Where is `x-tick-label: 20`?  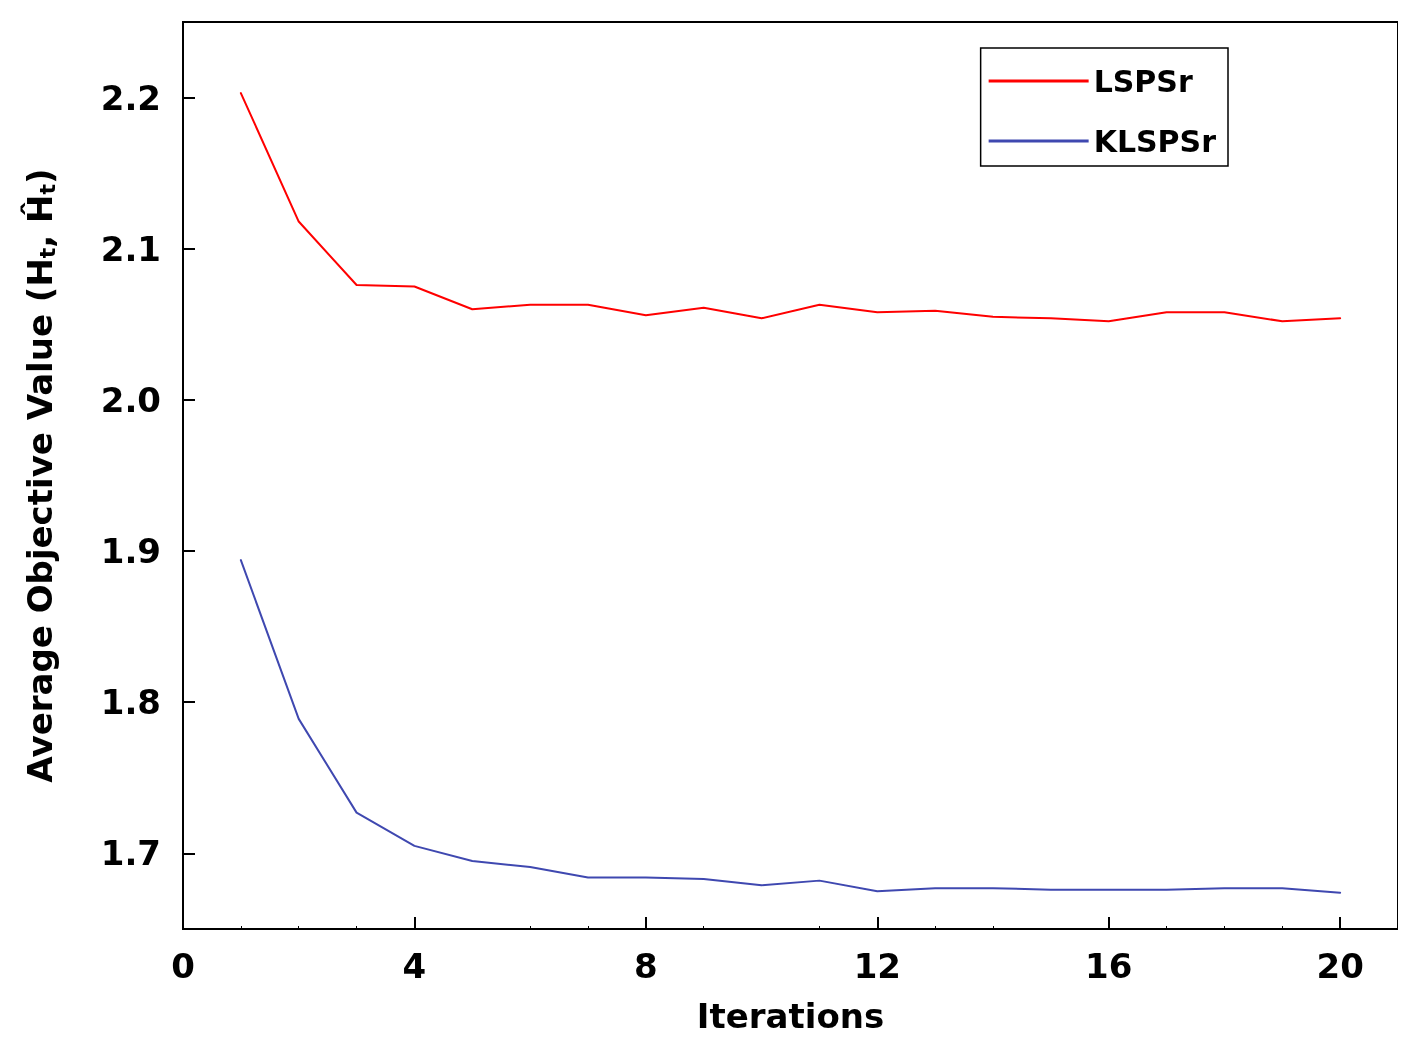 x-tick-label: 20 is located at coordinates (1340, 966).